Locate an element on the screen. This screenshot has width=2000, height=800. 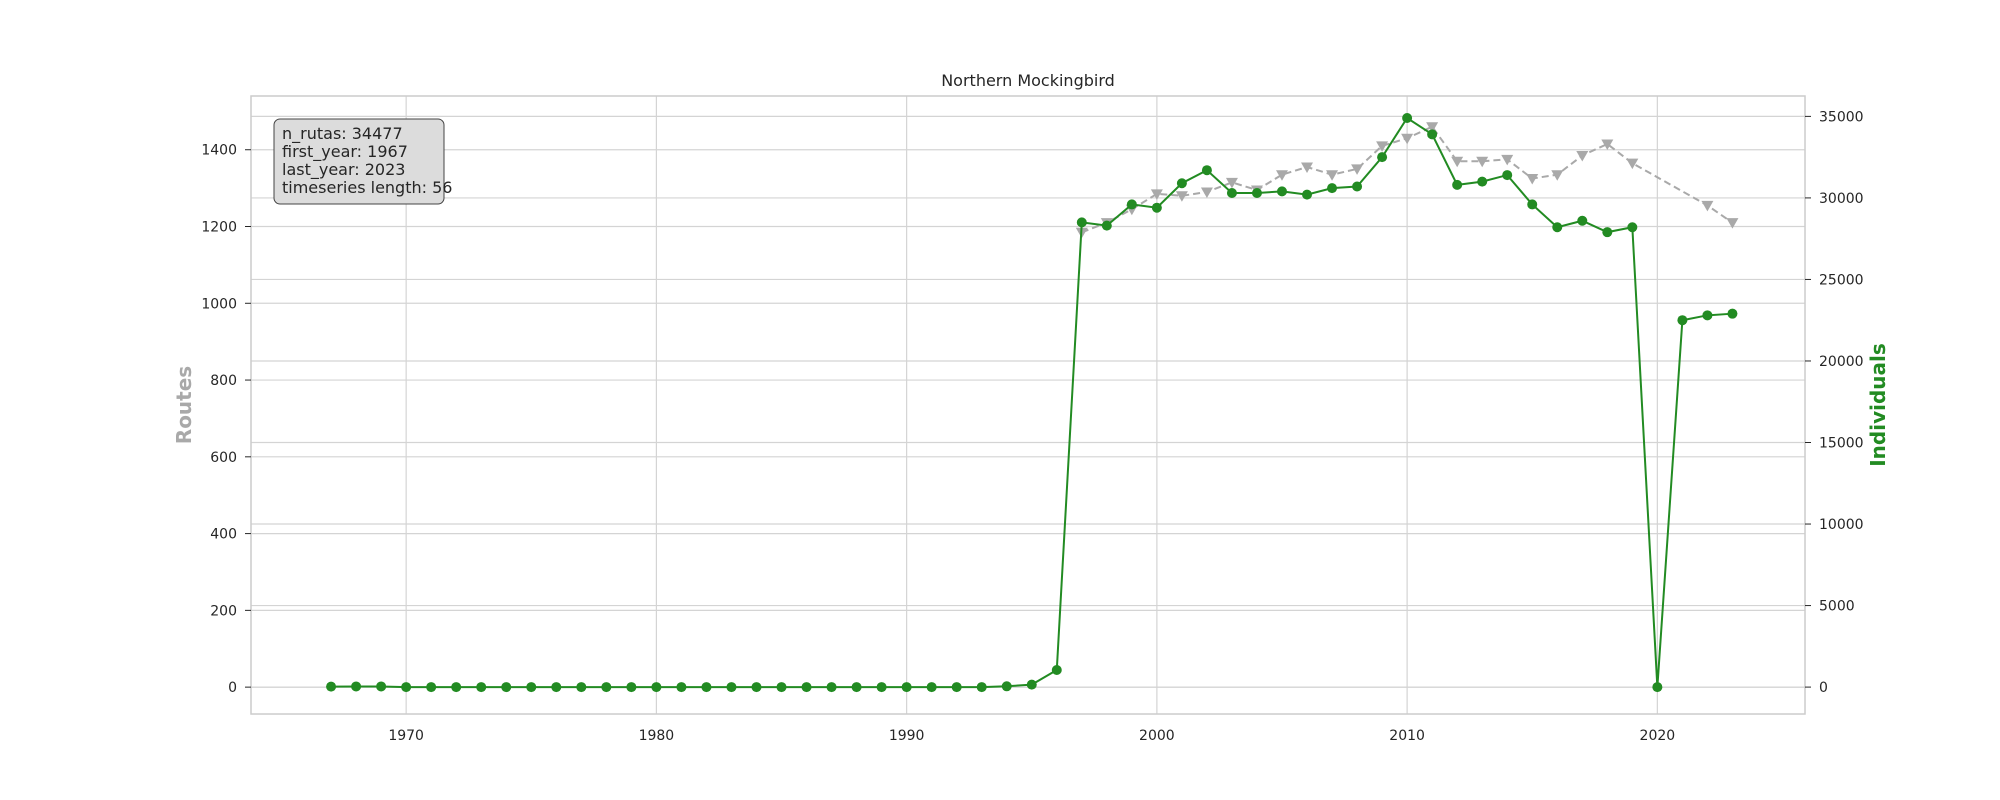
info-line-first-year: first_year: 1967 is located at coordinates (345, 152).